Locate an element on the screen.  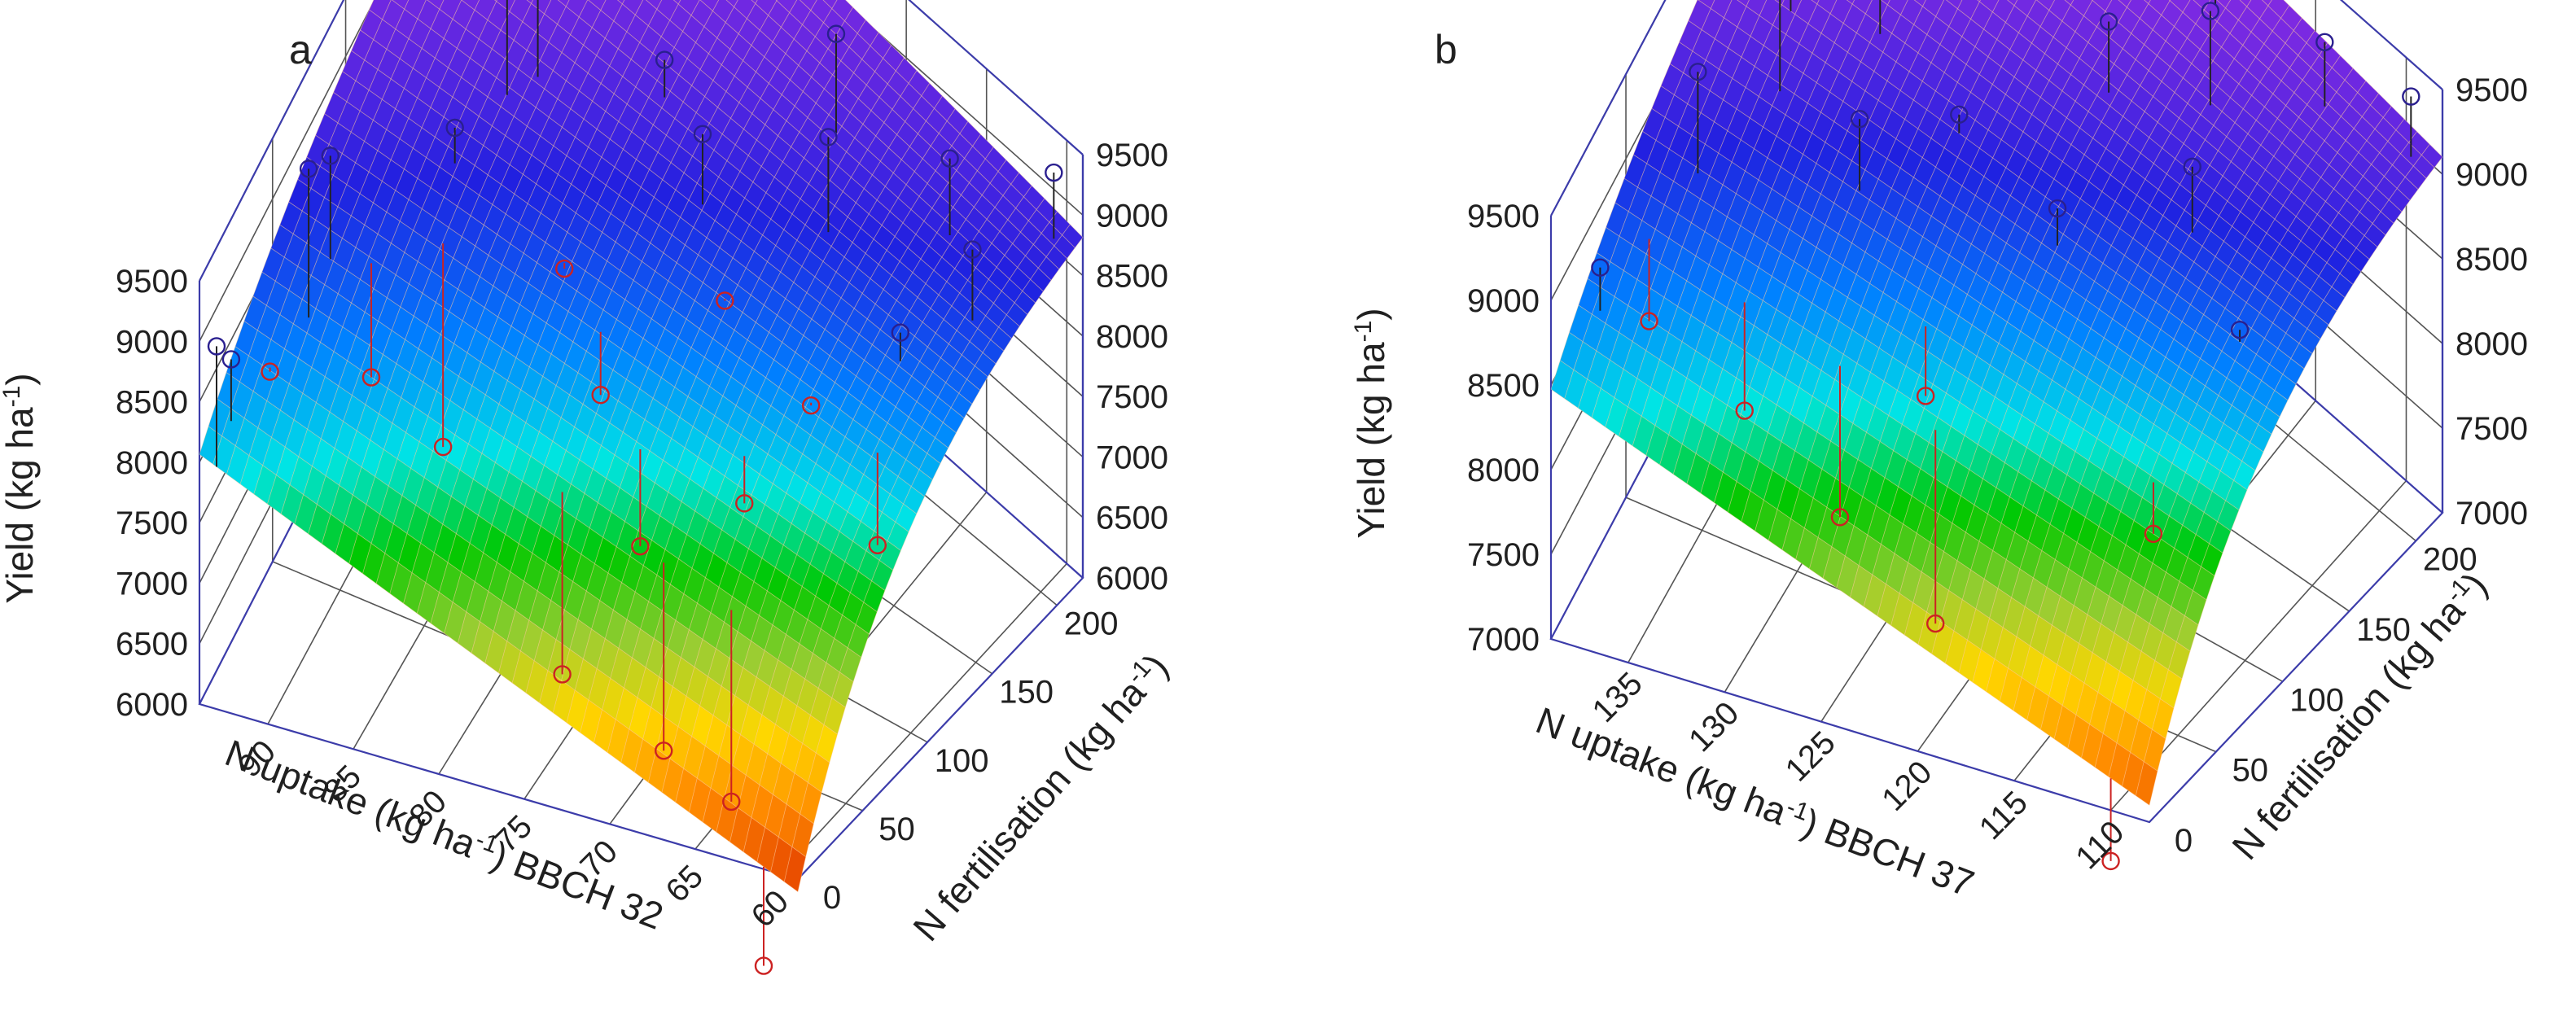
x-tick-label: 115 is located at coordinates (2004, 816).